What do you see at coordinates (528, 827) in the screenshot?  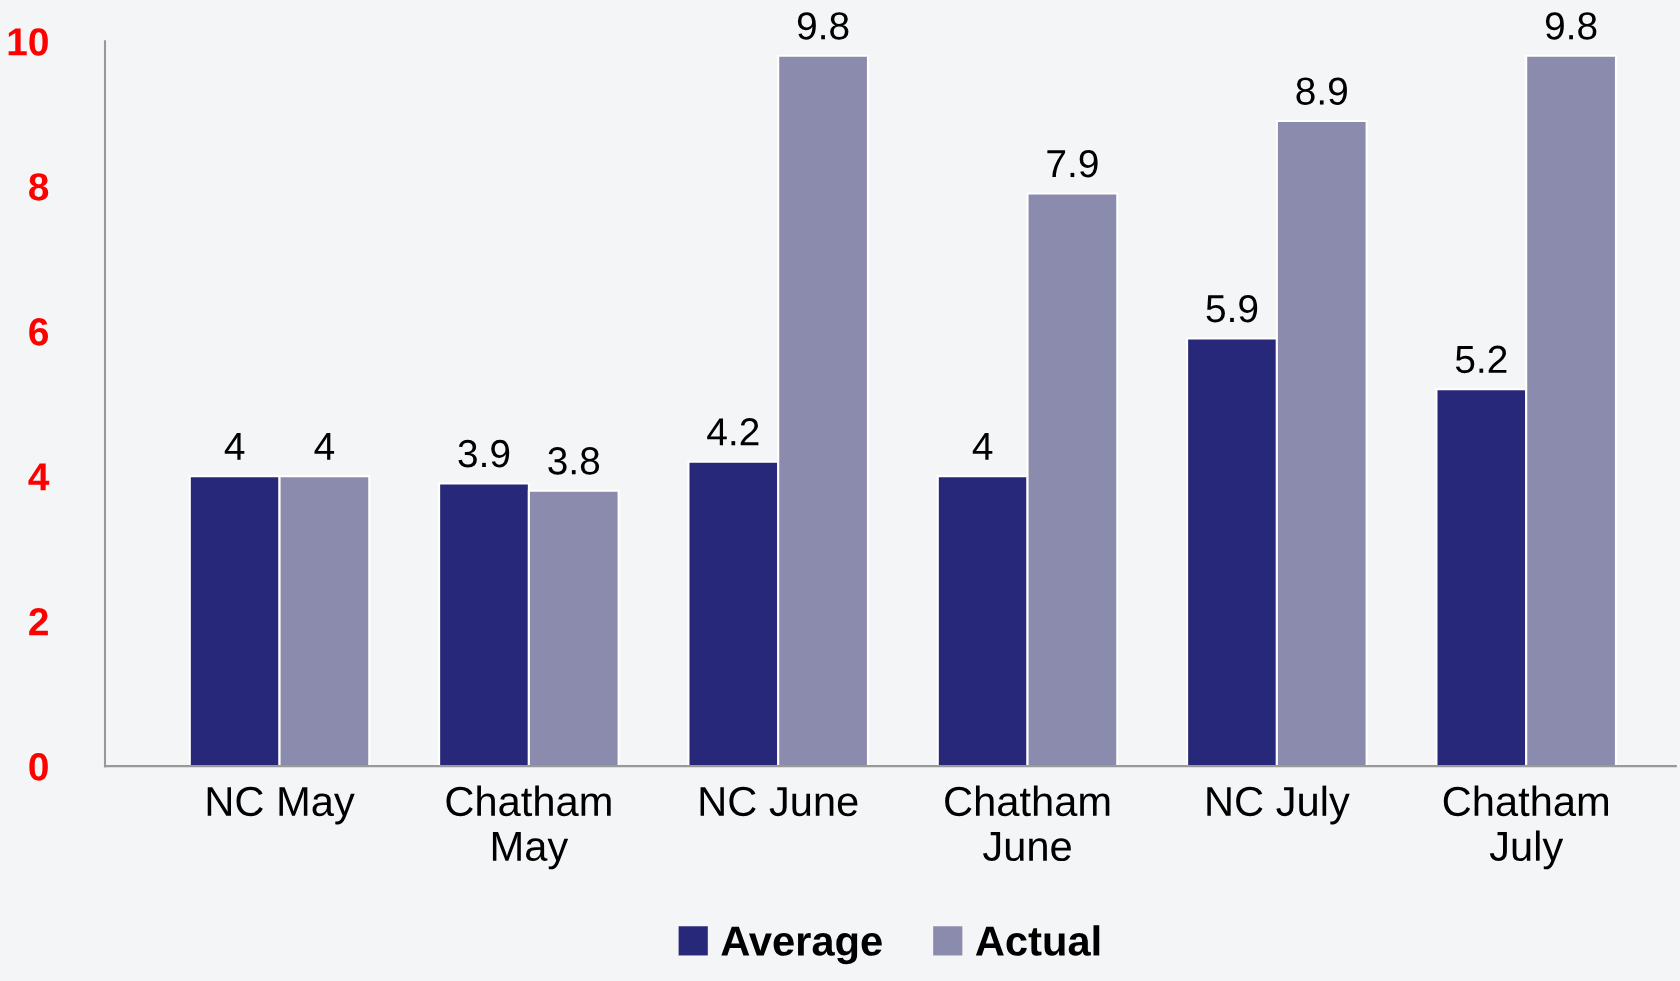 I see `x-tick-label: Chatham May` at bounding box center [528, 827].